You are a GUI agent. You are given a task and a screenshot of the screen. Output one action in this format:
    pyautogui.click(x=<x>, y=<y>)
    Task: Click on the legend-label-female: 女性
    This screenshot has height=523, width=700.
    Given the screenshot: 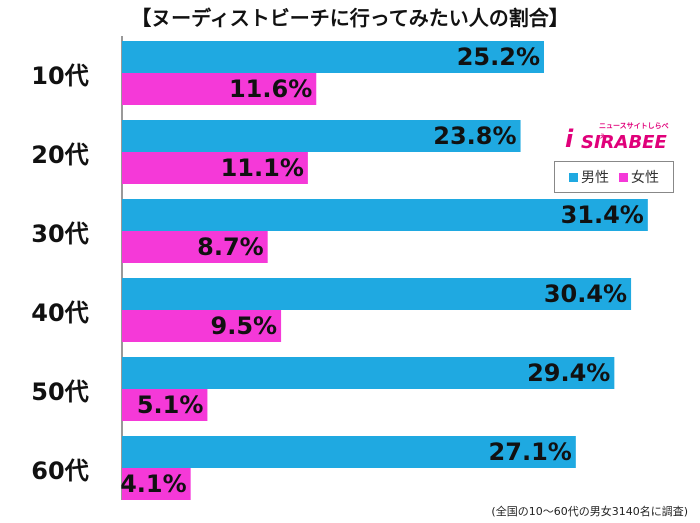 What is the action you would take?
    pyautogui.click(x=645, y=178)
    